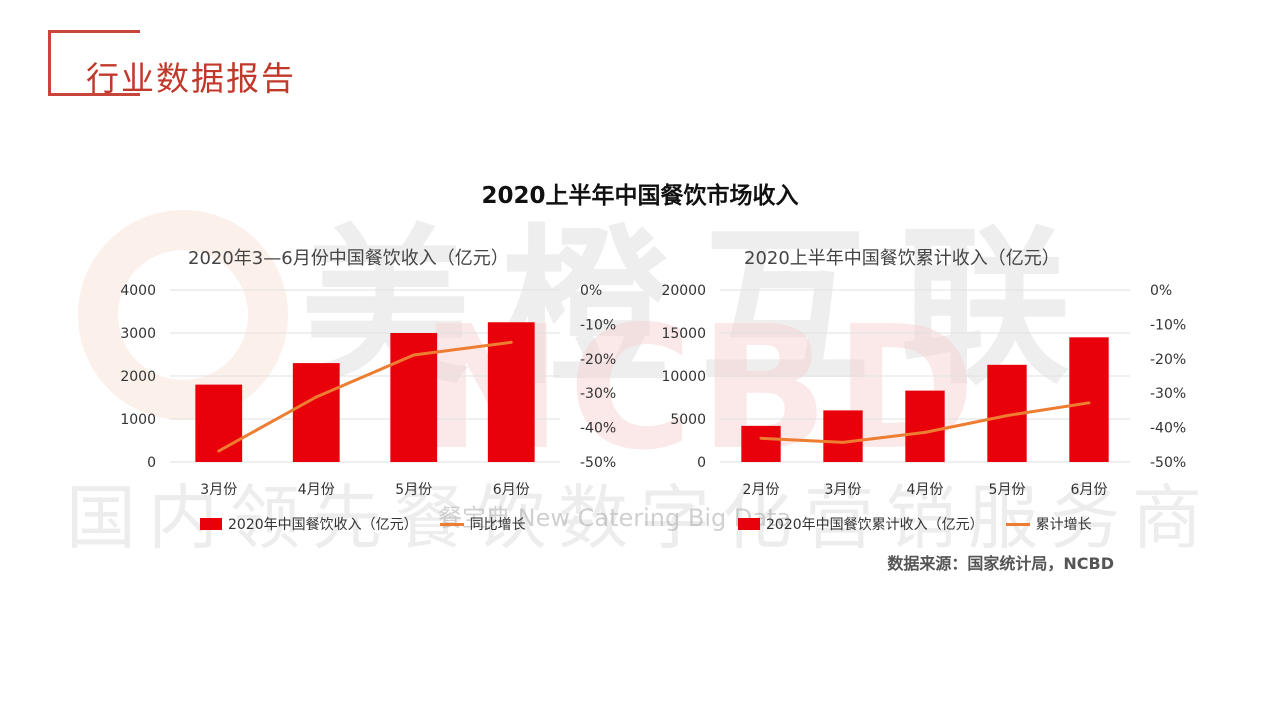 The height and width of the screenshot is (720, 1280). I want to click on legend-label: 同比增长, so click(497, 525).